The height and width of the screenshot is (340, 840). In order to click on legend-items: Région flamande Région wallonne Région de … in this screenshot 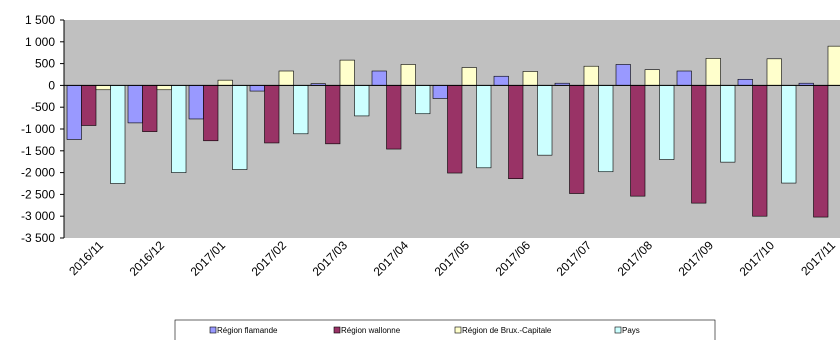, I will do `click(424, 330)`.